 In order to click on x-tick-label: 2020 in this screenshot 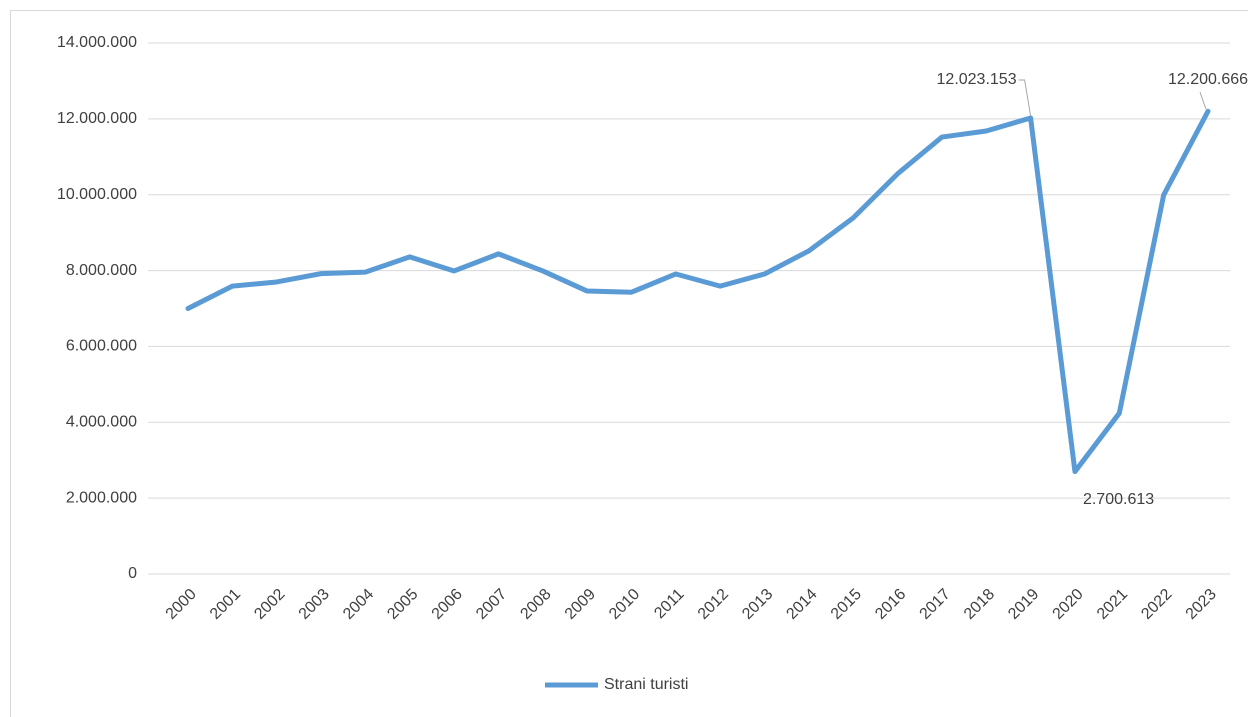, I will do `click(1068, 604)`.